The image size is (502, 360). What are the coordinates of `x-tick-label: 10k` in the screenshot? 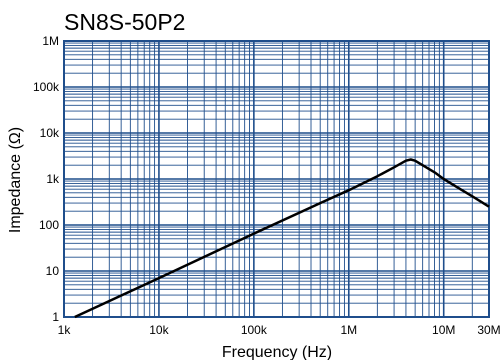 It's located at (159, 330).